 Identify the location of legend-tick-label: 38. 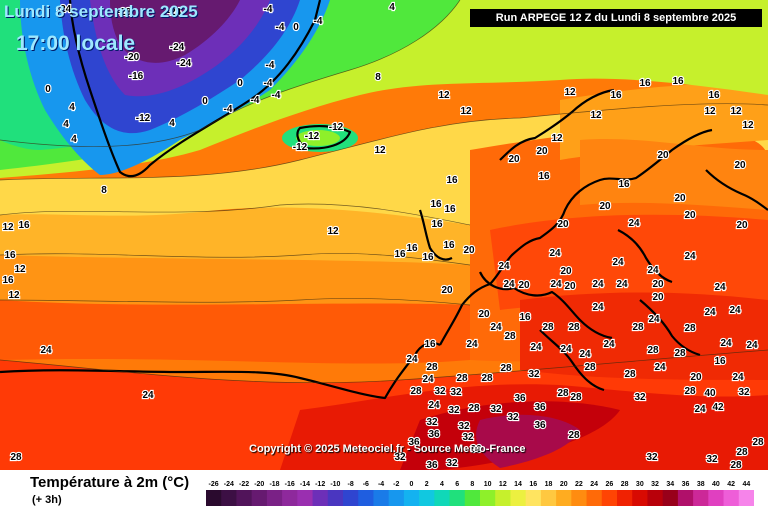
(701, 484).